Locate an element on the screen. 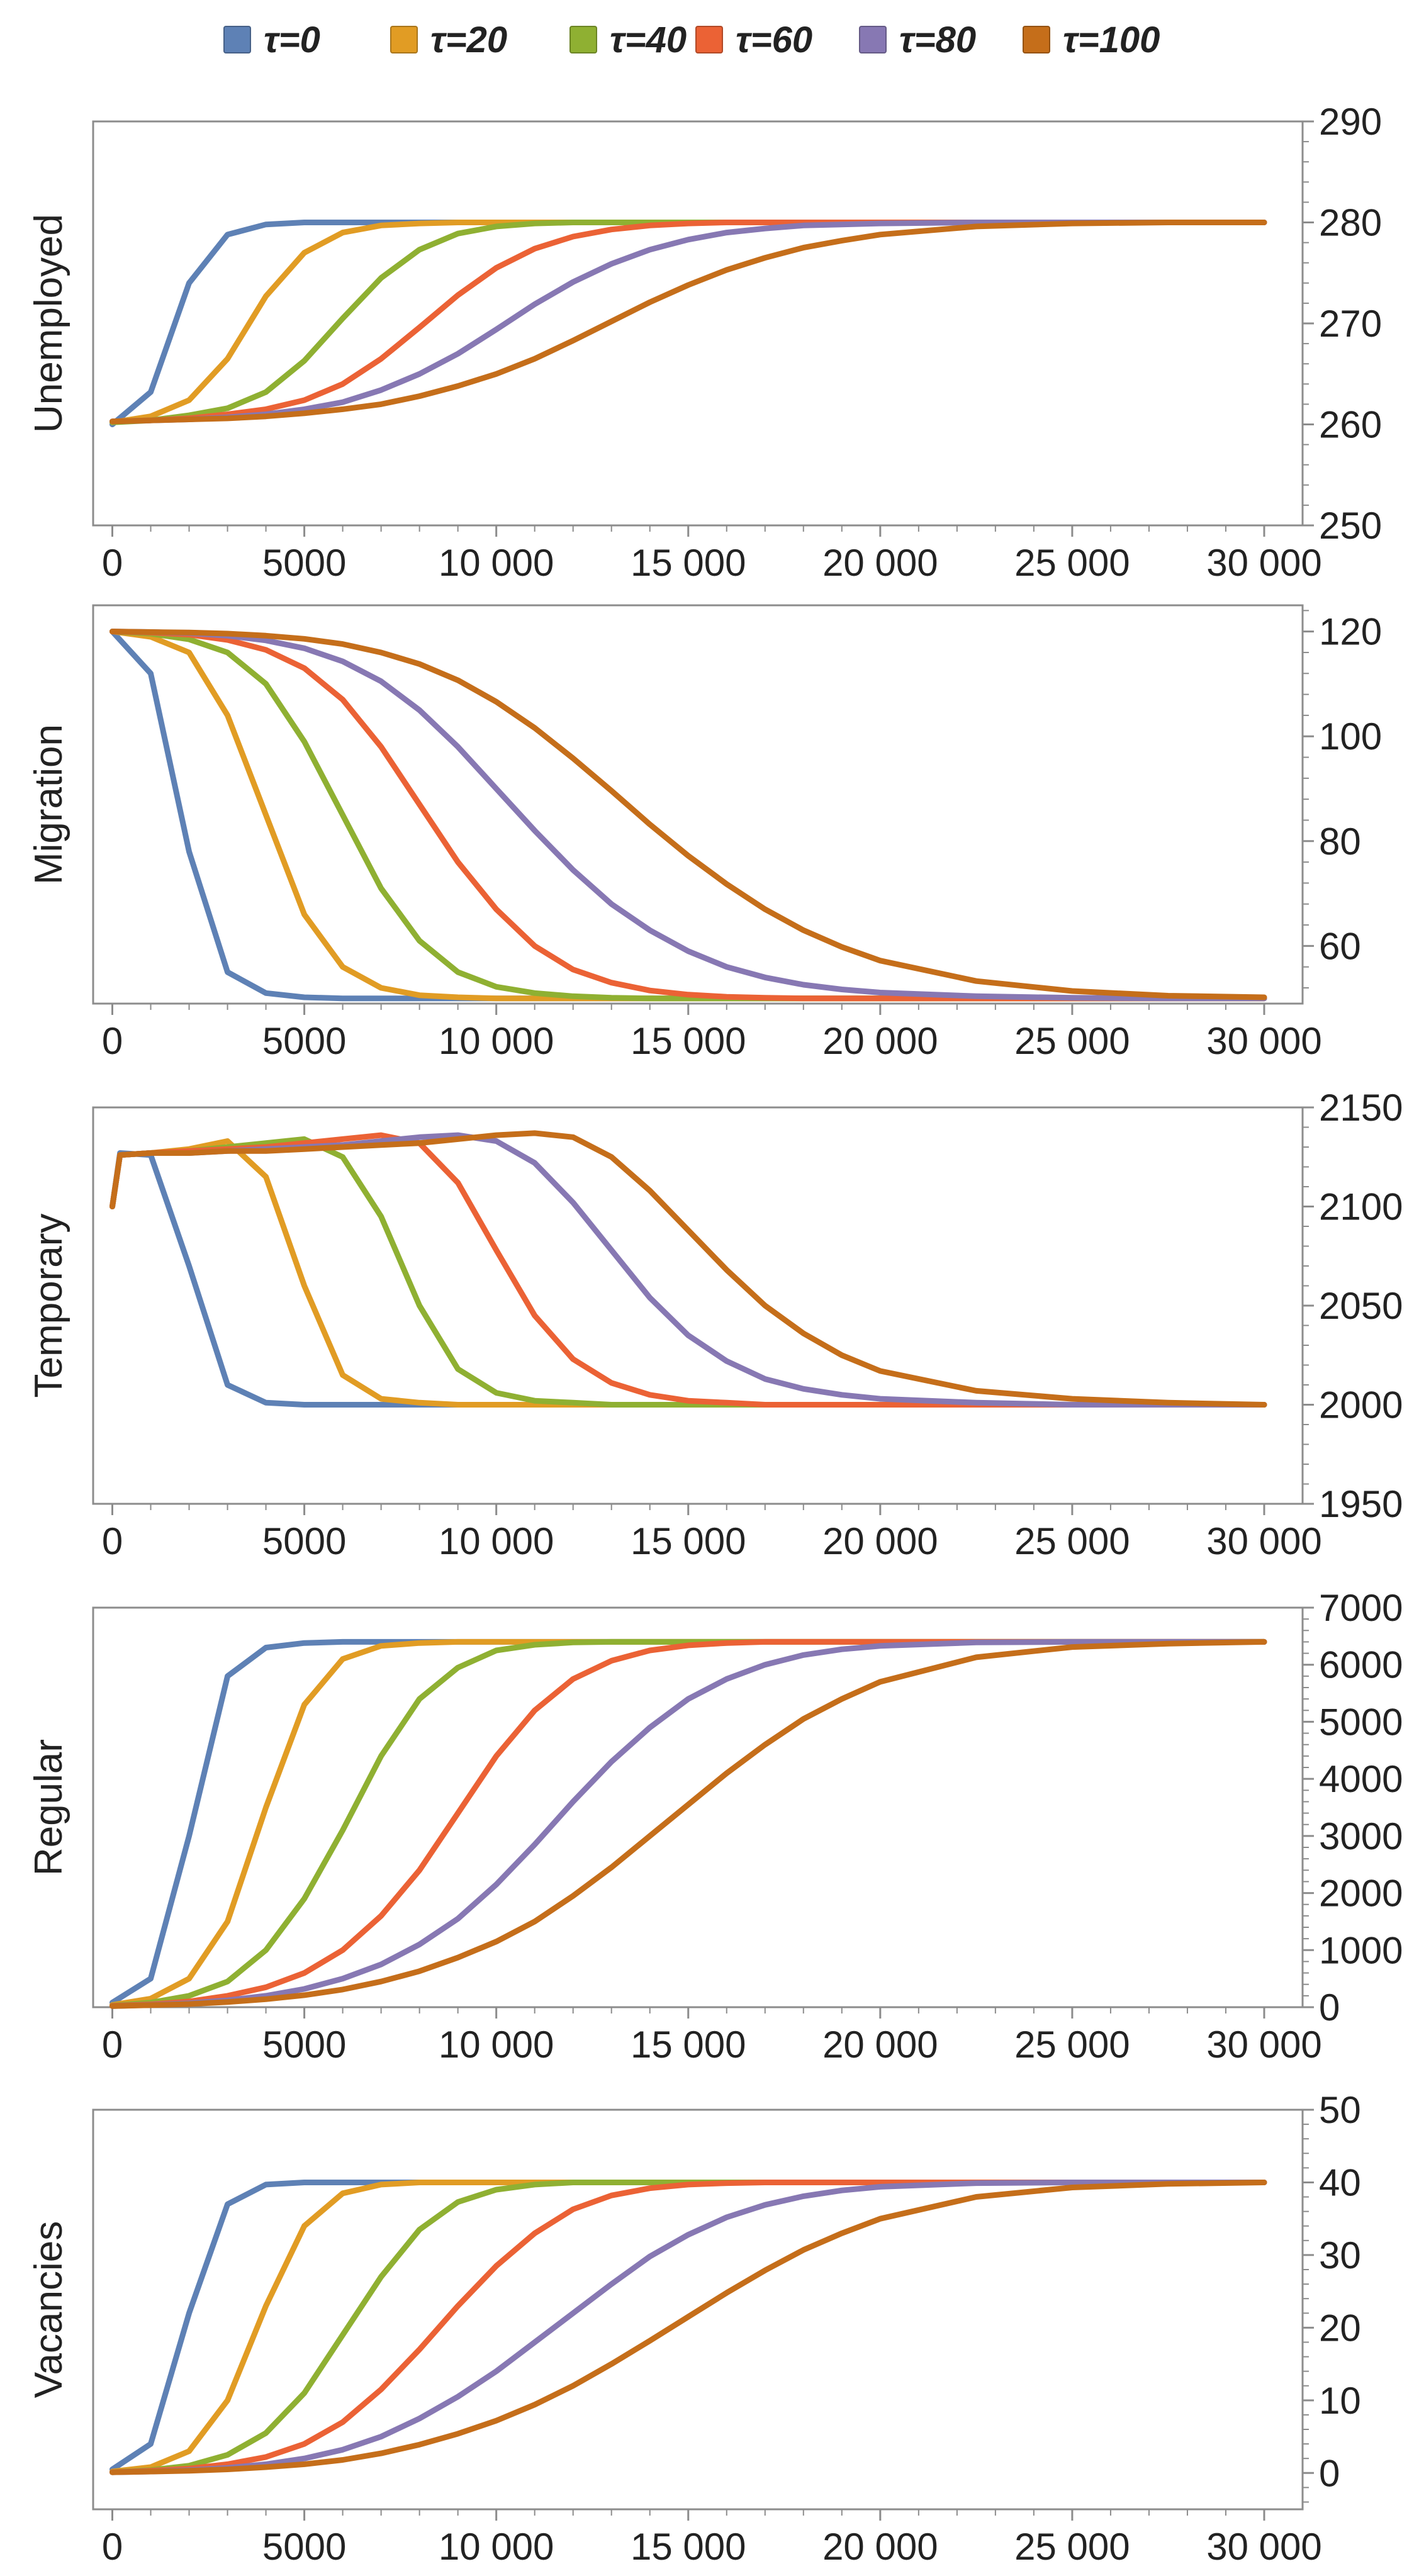 Image resolution: width=1419 pixels, height=2576 pixels. legend-item-tau-0: τ=0 is located at coordinates (271, 40).